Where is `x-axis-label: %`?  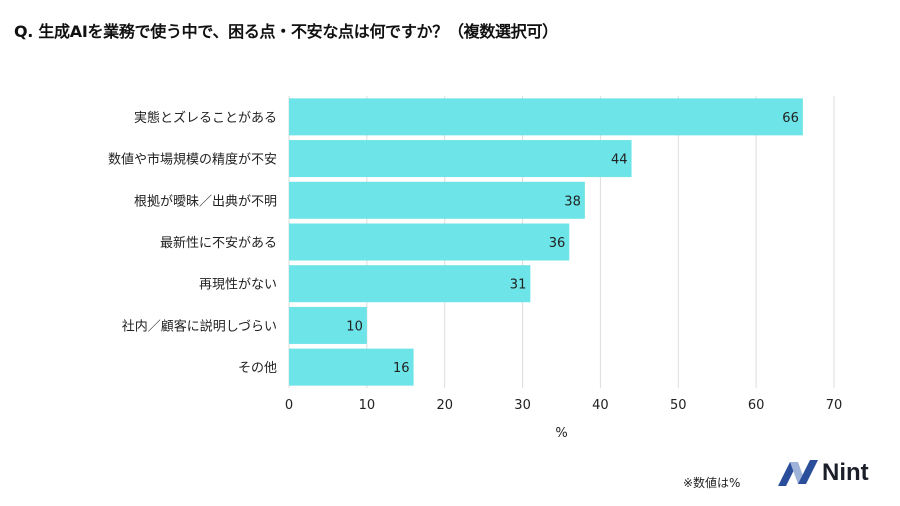 x-axis-label: % is located at coordinates (561, 433).